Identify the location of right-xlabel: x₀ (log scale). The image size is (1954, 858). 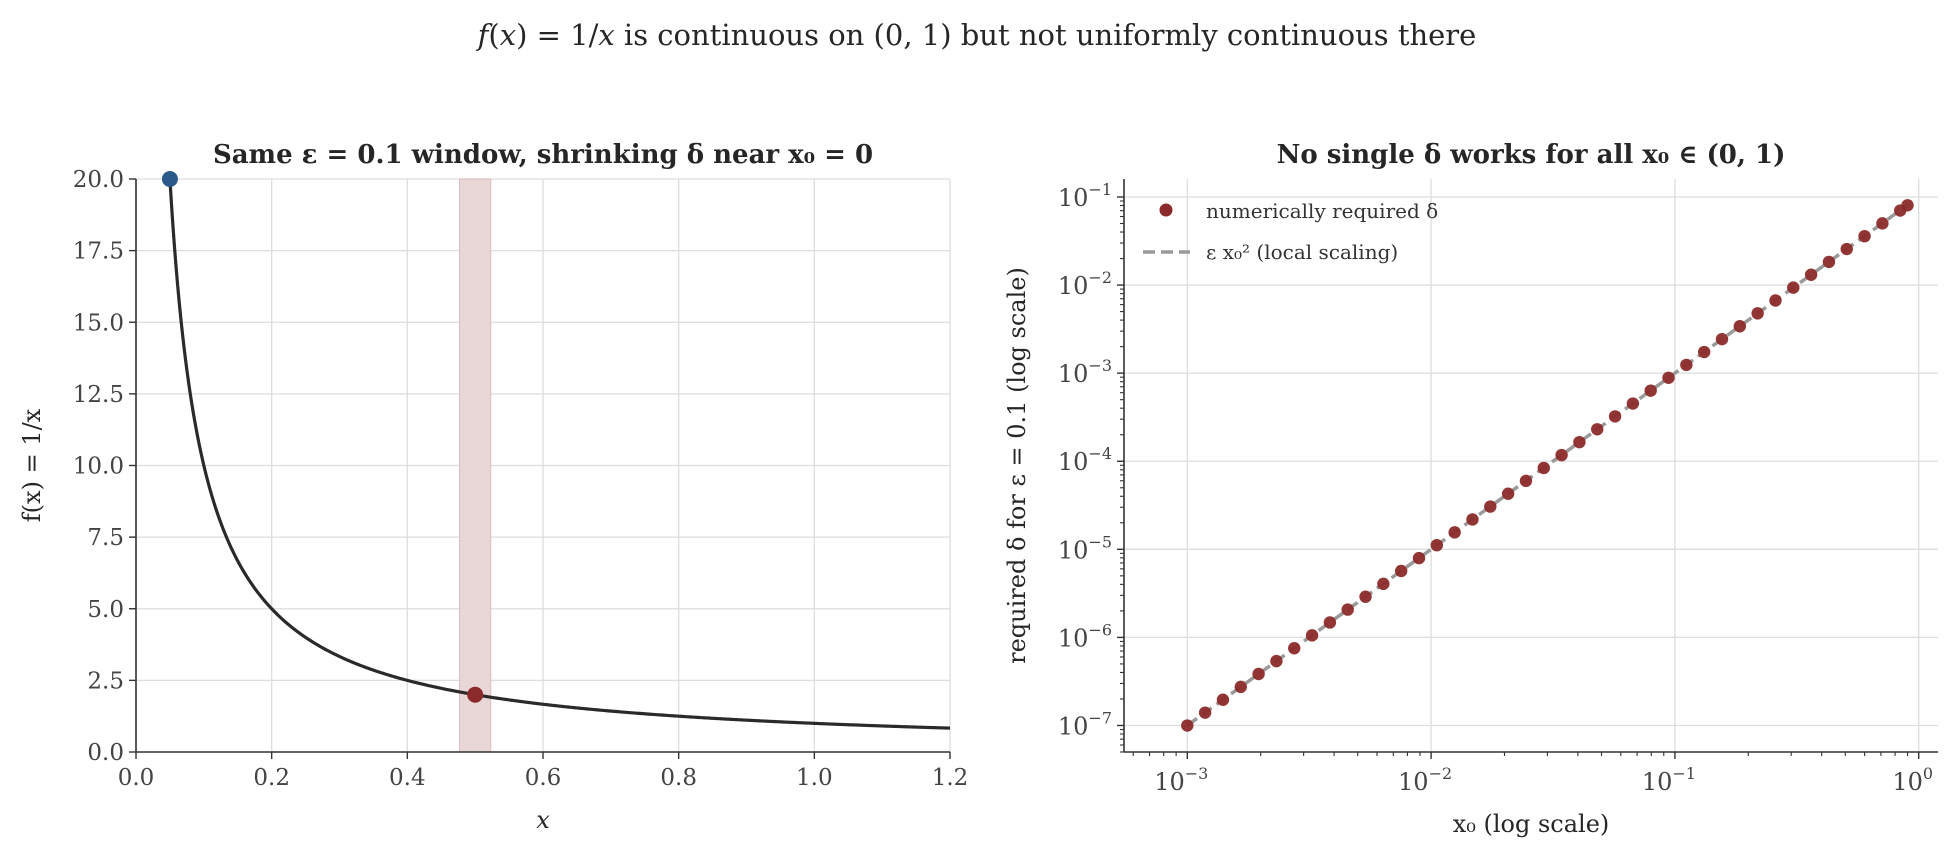
(1531, 824).